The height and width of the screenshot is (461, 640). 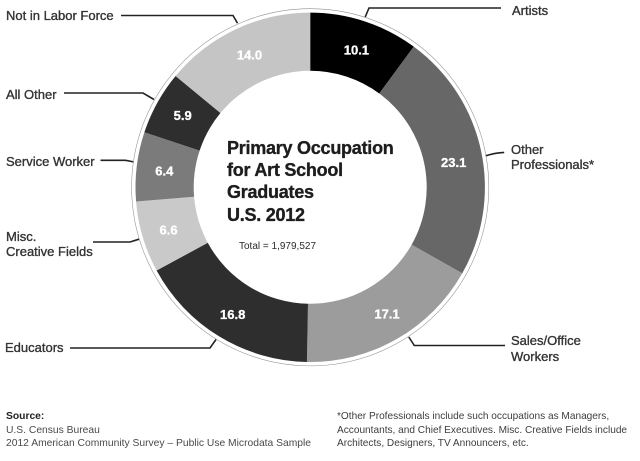 I want to click on svg-text: 6.4, so click(x=164, y=171).